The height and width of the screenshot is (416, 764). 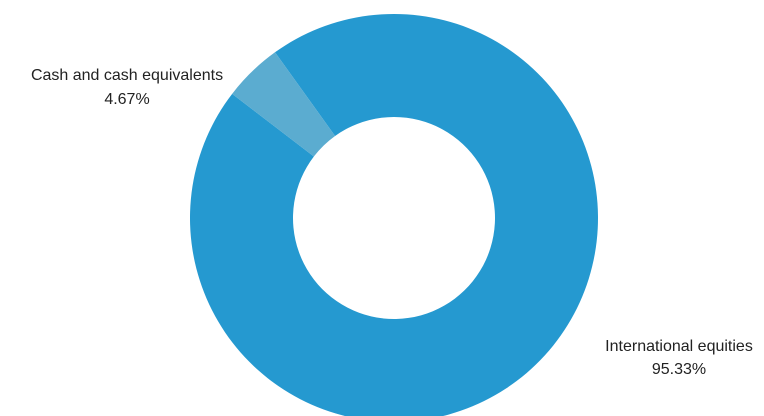 What do you see at coordinates (126, 99) in the screenshot?
I see `slice-label-cash-value: 4.67%` at bounding box center [126, 99].